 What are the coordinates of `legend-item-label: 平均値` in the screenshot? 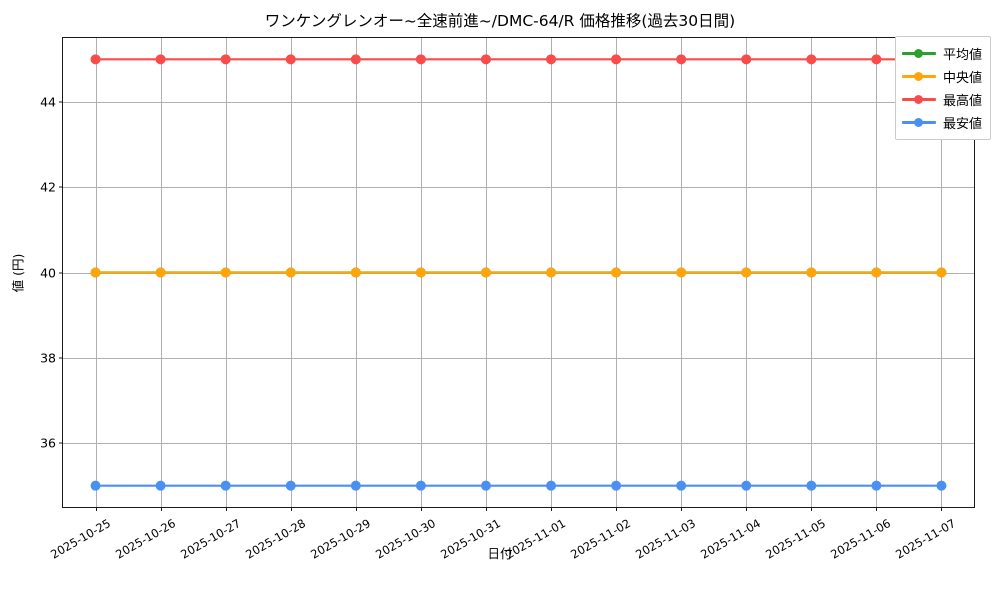 It's located at (962, 55).